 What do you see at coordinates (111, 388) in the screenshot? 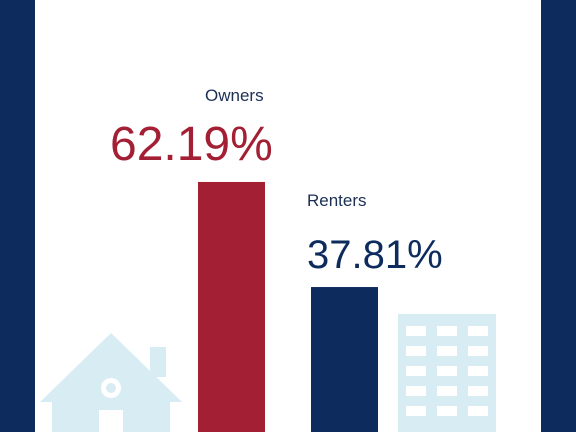
I see `house-window-inner` at bounding box center [111, 388].